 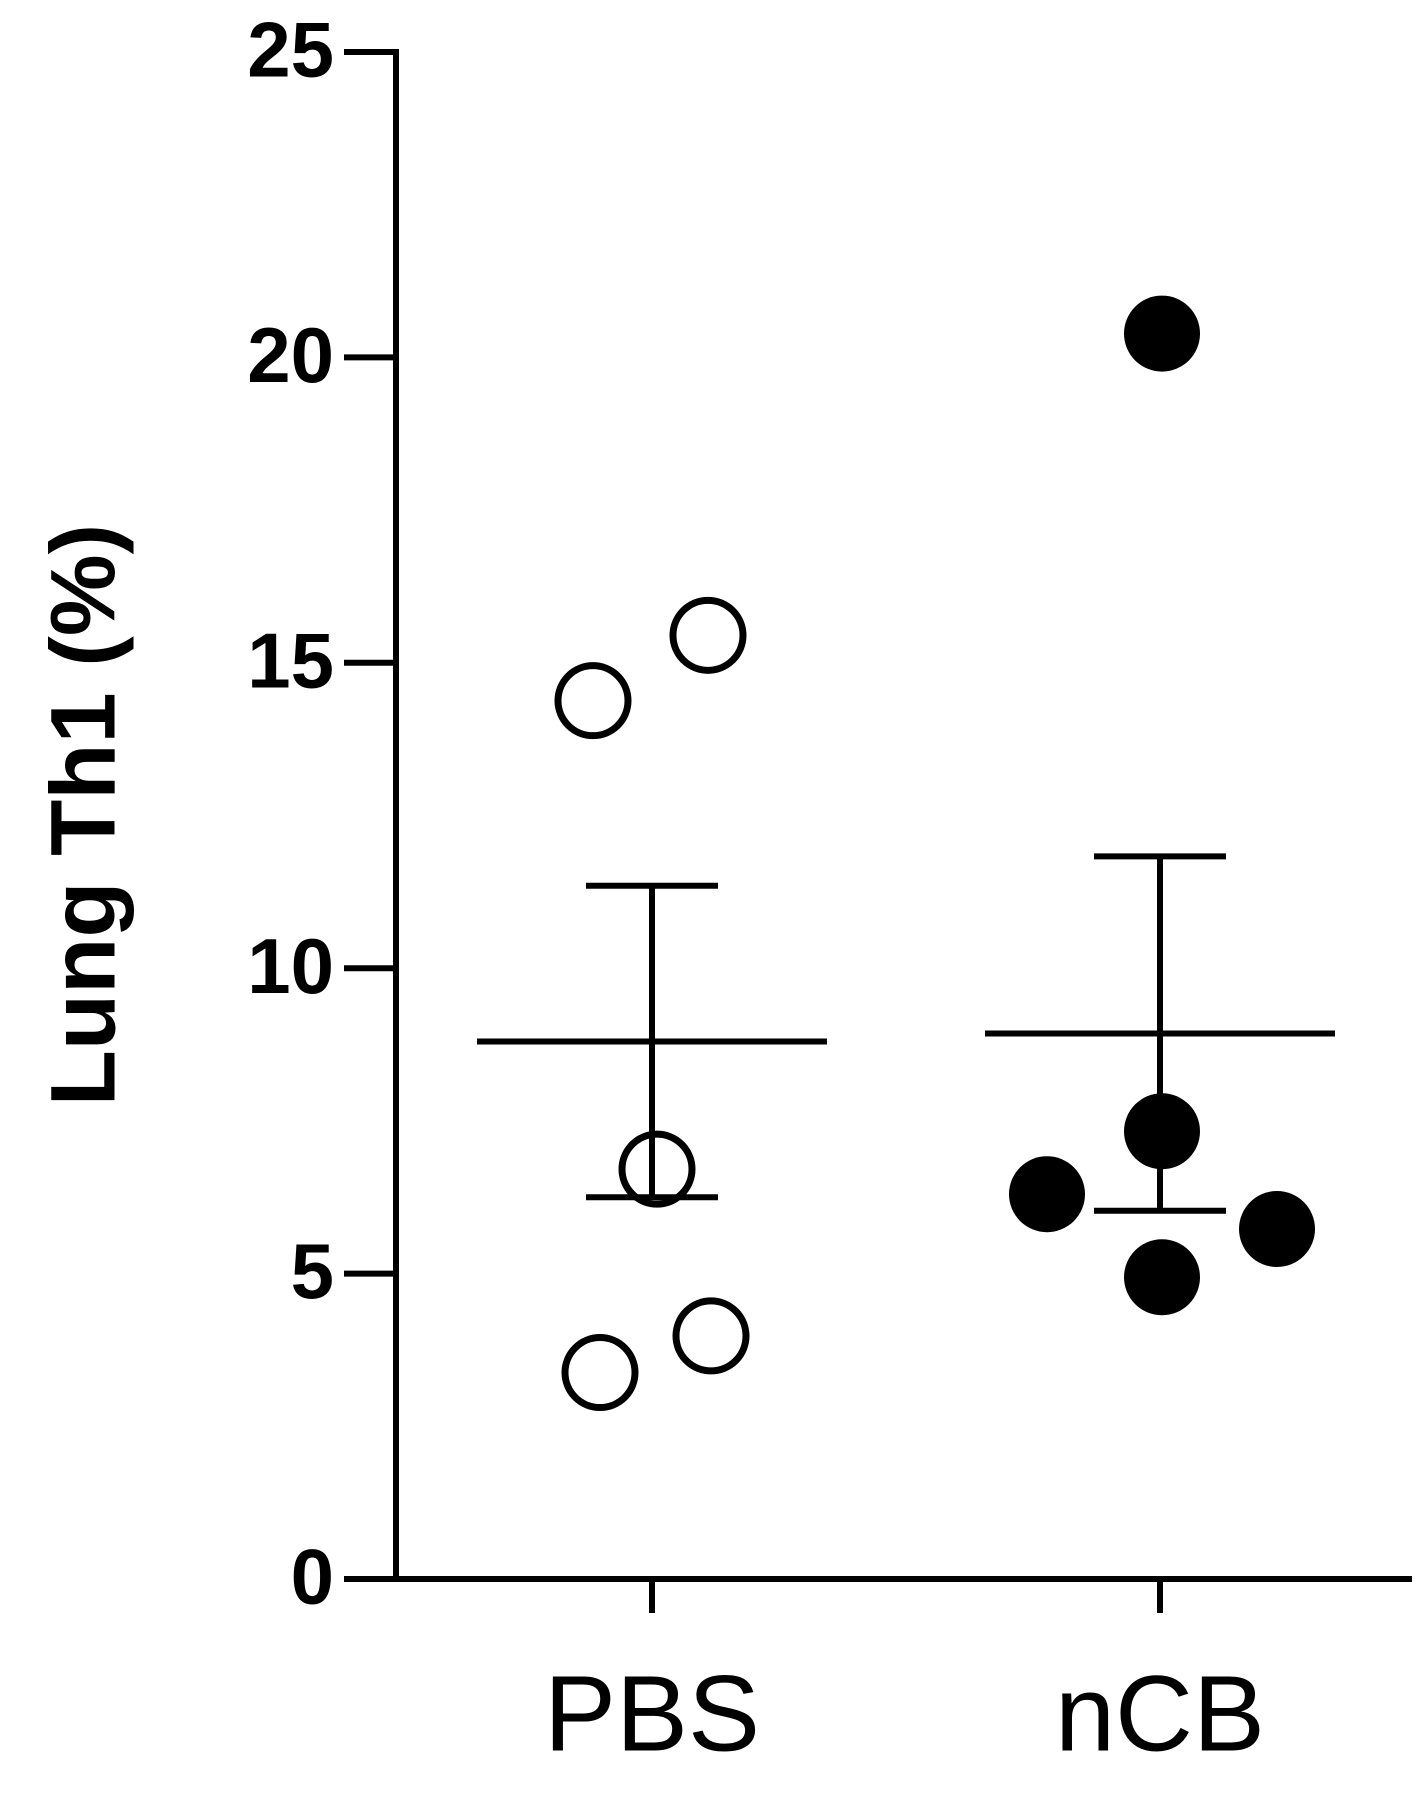 What do you see at coordinates (83, 815) in the screenshot?
I see `y-axis-label: Lung Th1 (%)` at bounding box center [83, 815].